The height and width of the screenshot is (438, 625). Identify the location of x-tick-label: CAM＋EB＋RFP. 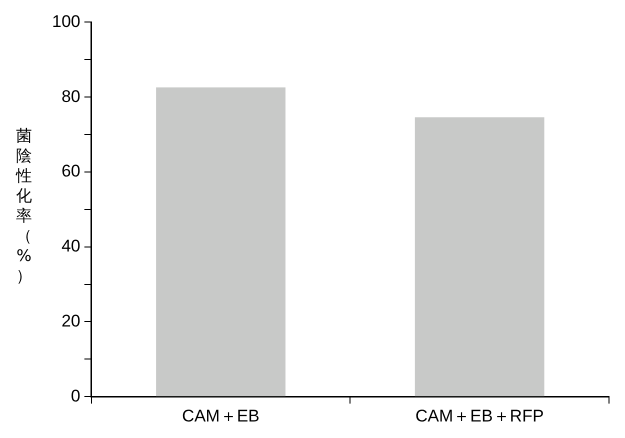
(479, 416).